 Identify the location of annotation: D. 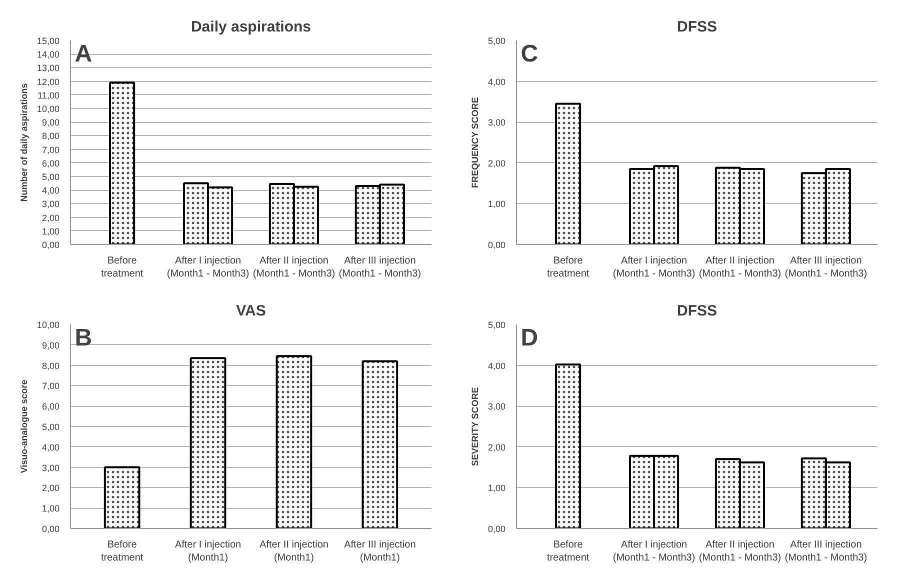
(529, 338).